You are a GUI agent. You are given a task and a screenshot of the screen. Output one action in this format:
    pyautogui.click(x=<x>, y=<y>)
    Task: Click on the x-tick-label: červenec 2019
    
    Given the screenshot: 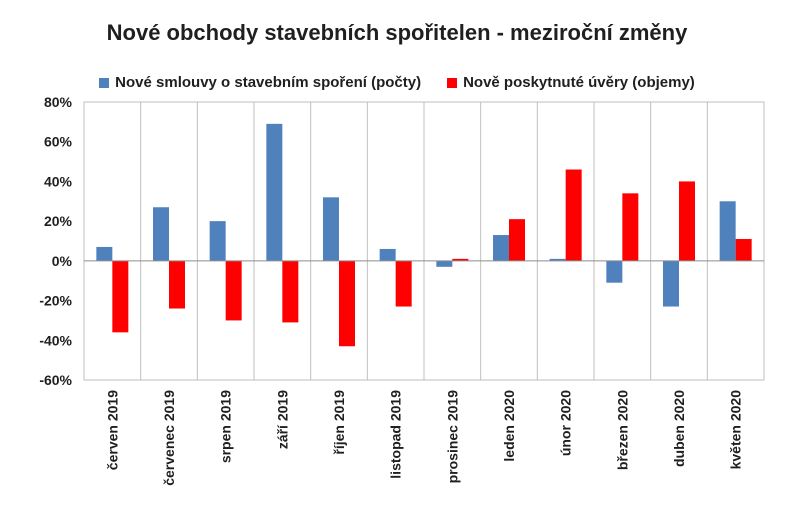 What is the action you would take?
    pyautogui.click(x=169, y=438)
    